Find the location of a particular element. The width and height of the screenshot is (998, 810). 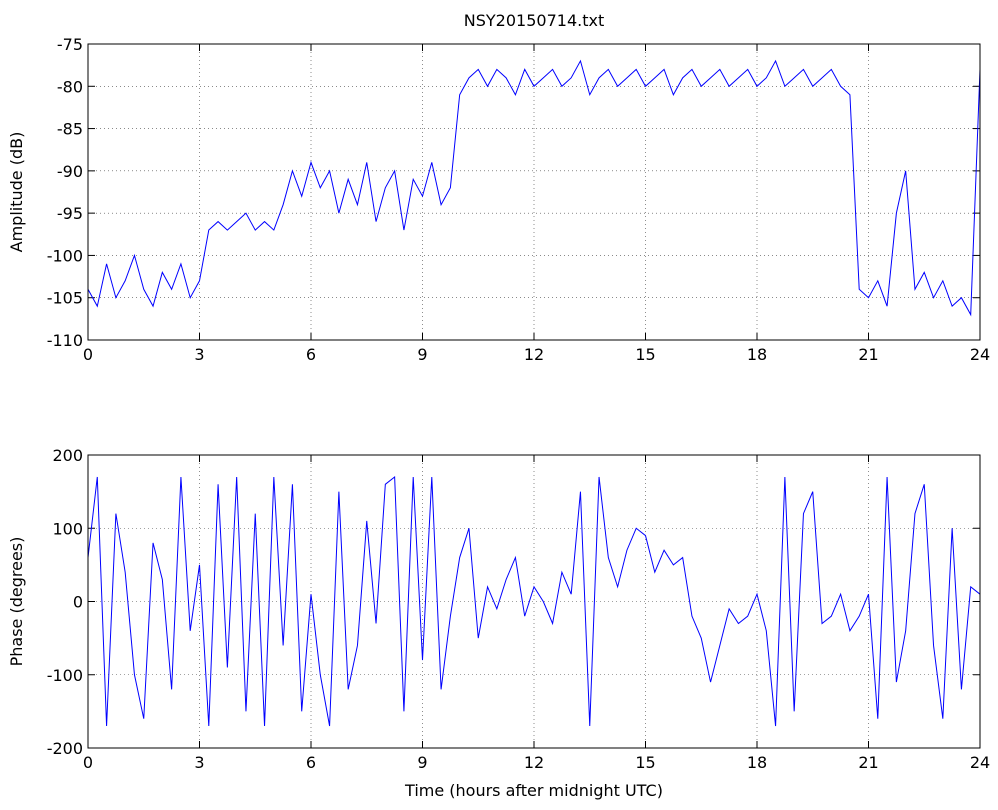

y-axis-label: Amplitude (dB) is located at coordinates (16, 192).